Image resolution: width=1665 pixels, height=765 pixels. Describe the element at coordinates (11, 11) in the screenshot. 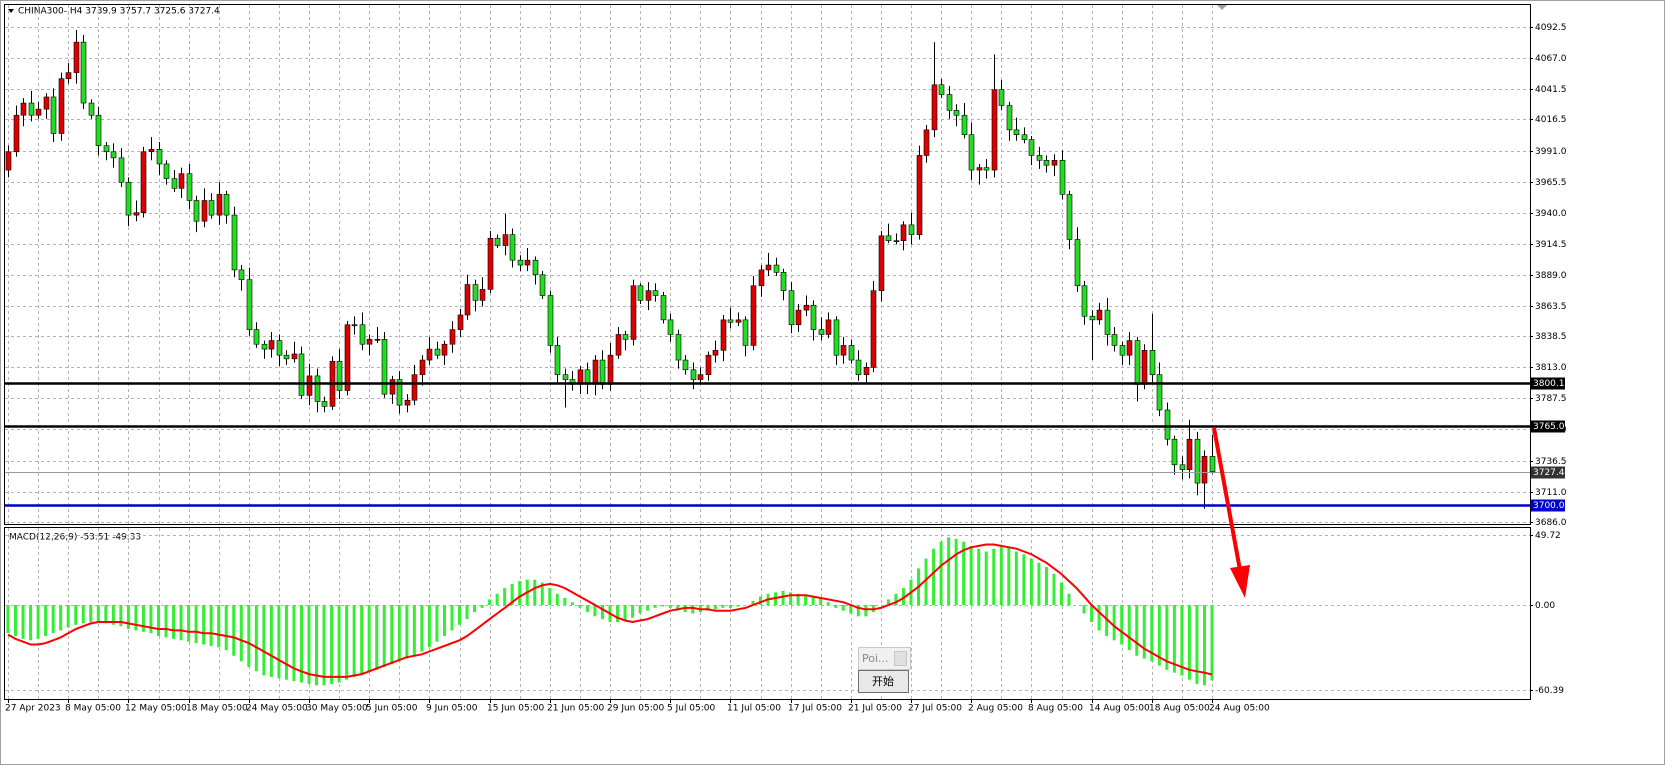

I see `collapse-icon` at that location.